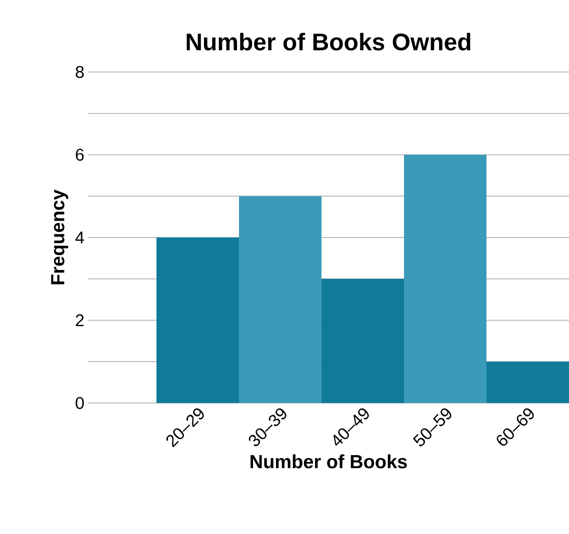 The width and height of the screenshot is (569, 534). Describe the element at coordinates (59, 237) in the screenshot. I see `y-axis-title: Frequency` at that location.